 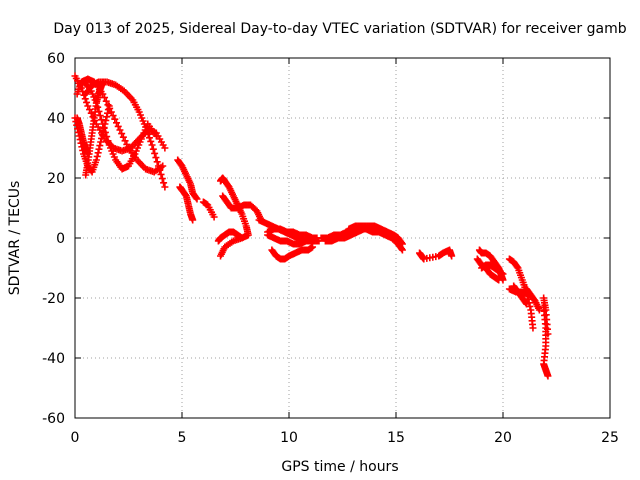 What do you see at coordinates (396, 438) in the screenshot?
I see `x-tick-label: 15` at bounding box center [396, 438].